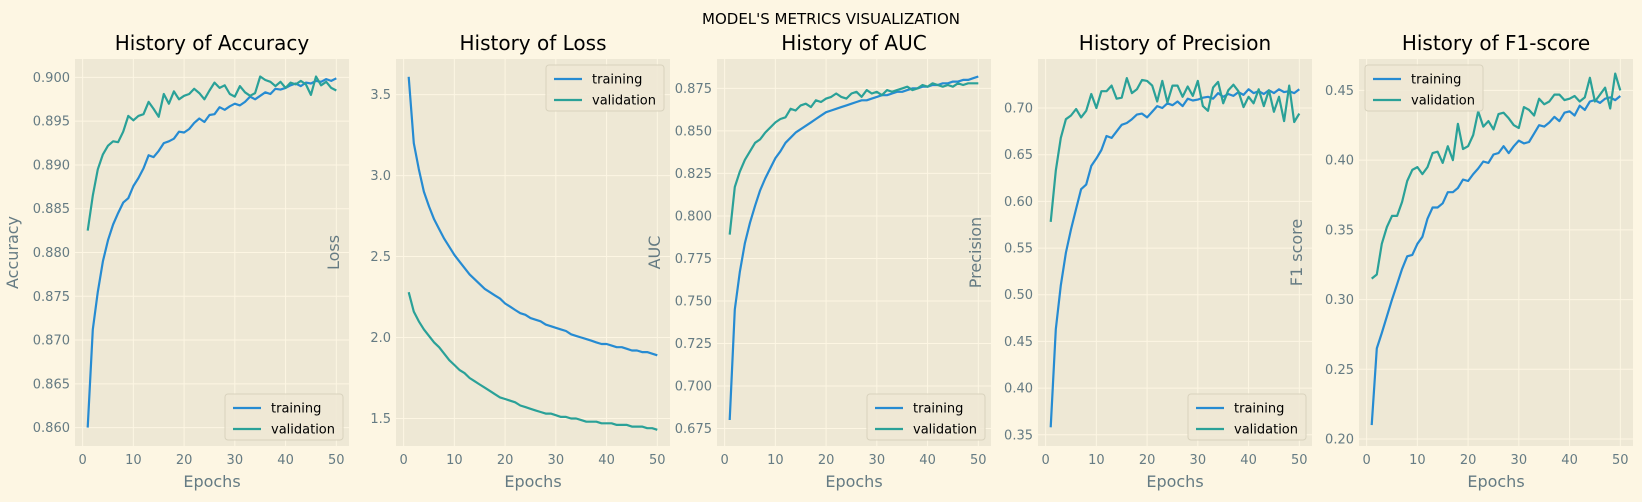  Describe the element at coordinates (1018, 202) in the screenshot. I see `y-tick-label: 0.60` at that location.